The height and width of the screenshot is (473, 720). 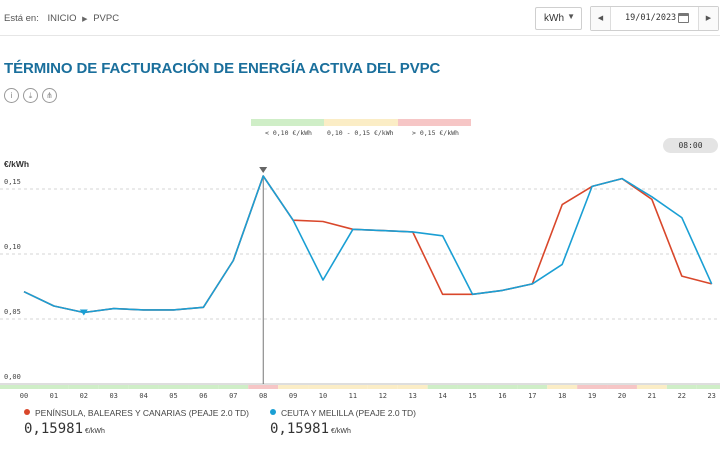 What do you see at coordinates (622, 396) in the screenshot?
I see `x-tick-label: 20` at bounding box center [622, 396].